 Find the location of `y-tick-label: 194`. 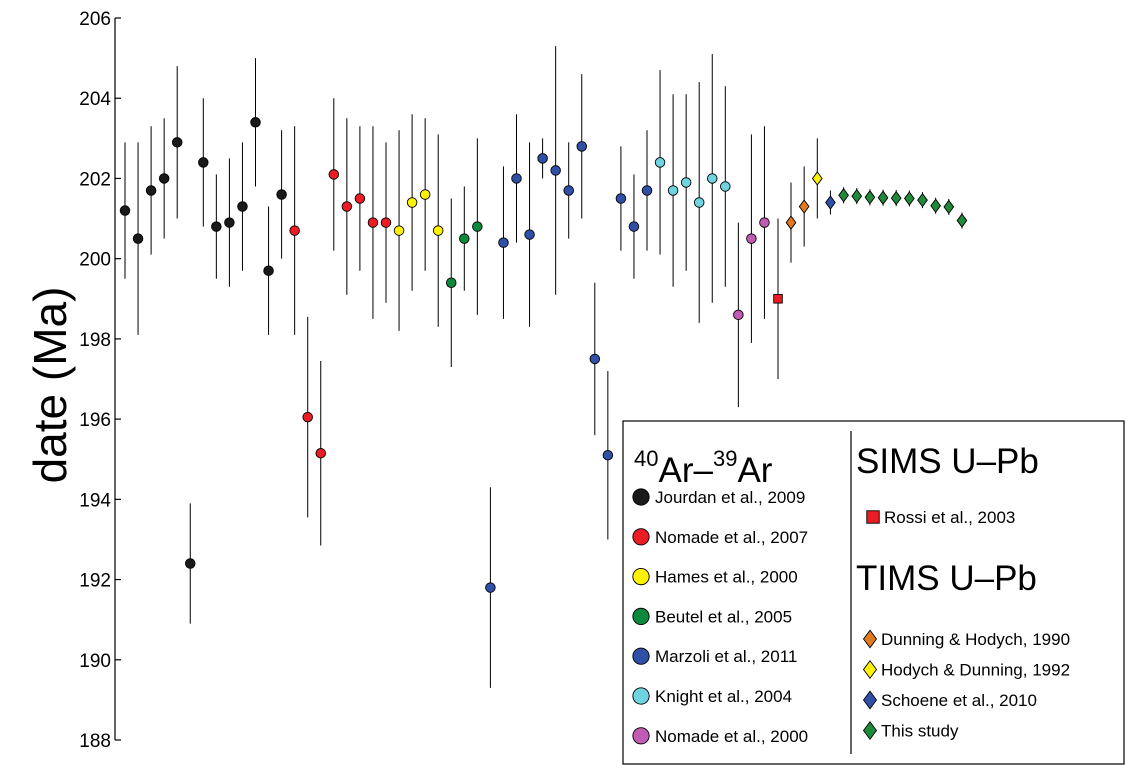

y-tick-label: 194 is located at coordinates (95, 500).